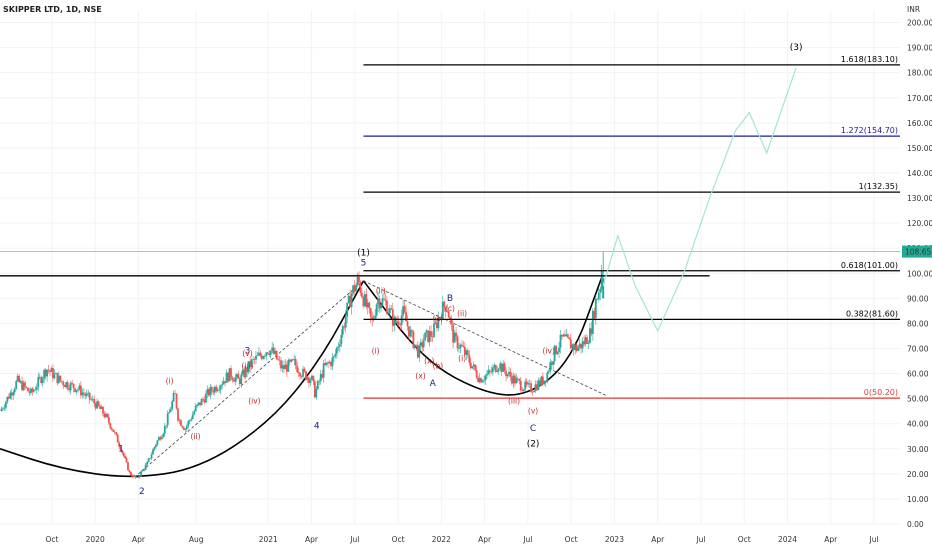 This screenshot has width=932, height=550. I want to click on wave-label: 2, so click(142, 492).